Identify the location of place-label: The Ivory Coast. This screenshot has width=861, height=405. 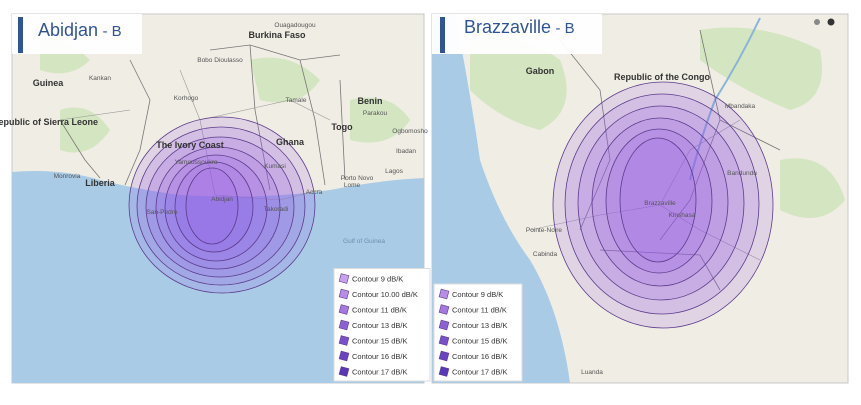
(190, 145).